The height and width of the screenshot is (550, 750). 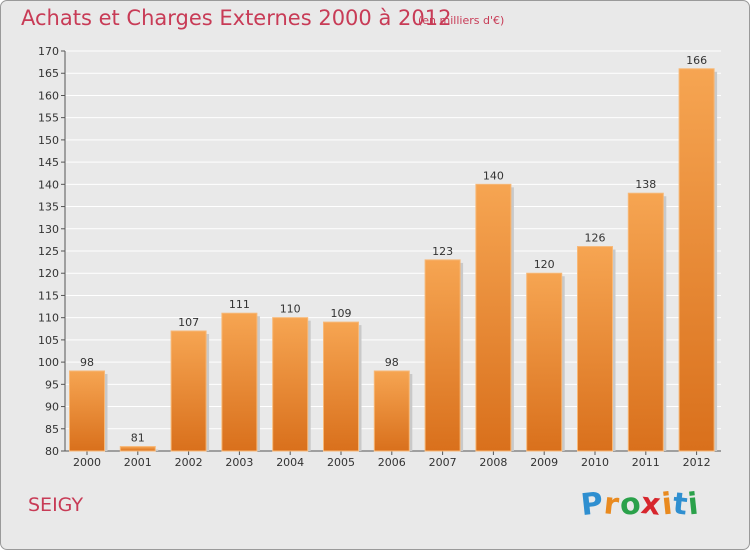 I want to click on y-tick-label: 110, so click(x=48, y=318).